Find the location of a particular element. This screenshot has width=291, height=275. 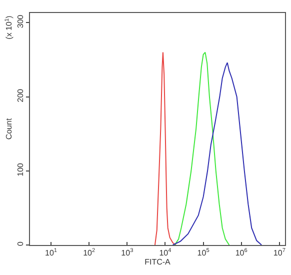

x-tick-label: 10$^{6}$ is located at coordinates (241, 253).